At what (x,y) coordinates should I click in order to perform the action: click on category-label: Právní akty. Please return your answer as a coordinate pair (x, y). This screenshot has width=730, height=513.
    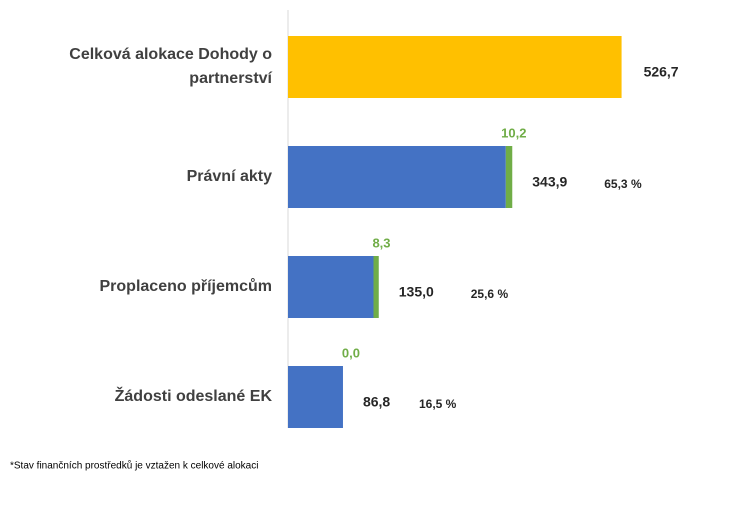
    Looking at the image, I should click on (229, 176).